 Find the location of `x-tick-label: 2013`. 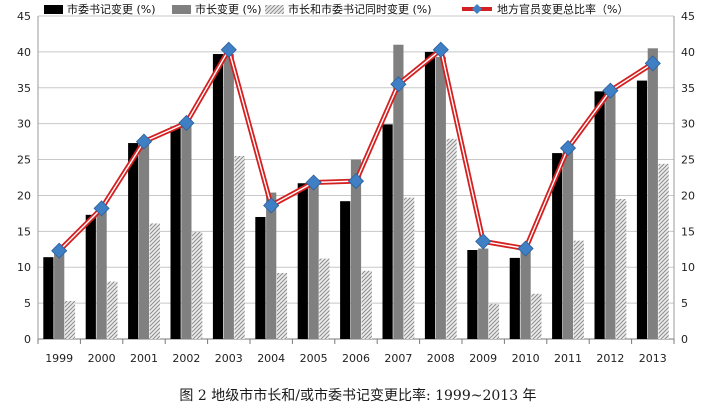

x-tick-label: 2013 is located at coordinates (653, 358).